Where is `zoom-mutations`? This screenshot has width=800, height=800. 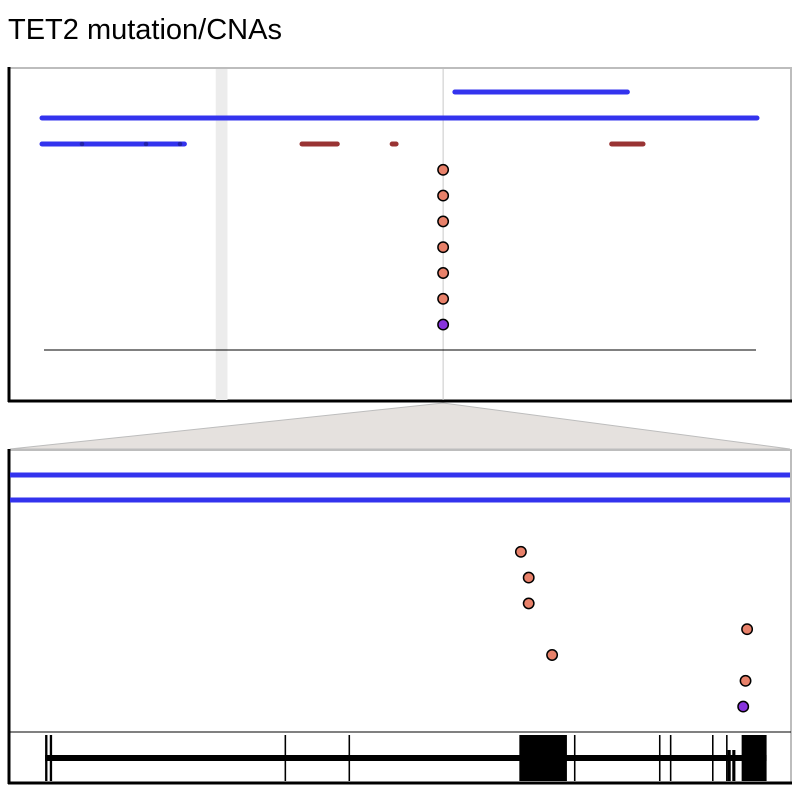 zoom-mutations is located at coordinates (634, 629).